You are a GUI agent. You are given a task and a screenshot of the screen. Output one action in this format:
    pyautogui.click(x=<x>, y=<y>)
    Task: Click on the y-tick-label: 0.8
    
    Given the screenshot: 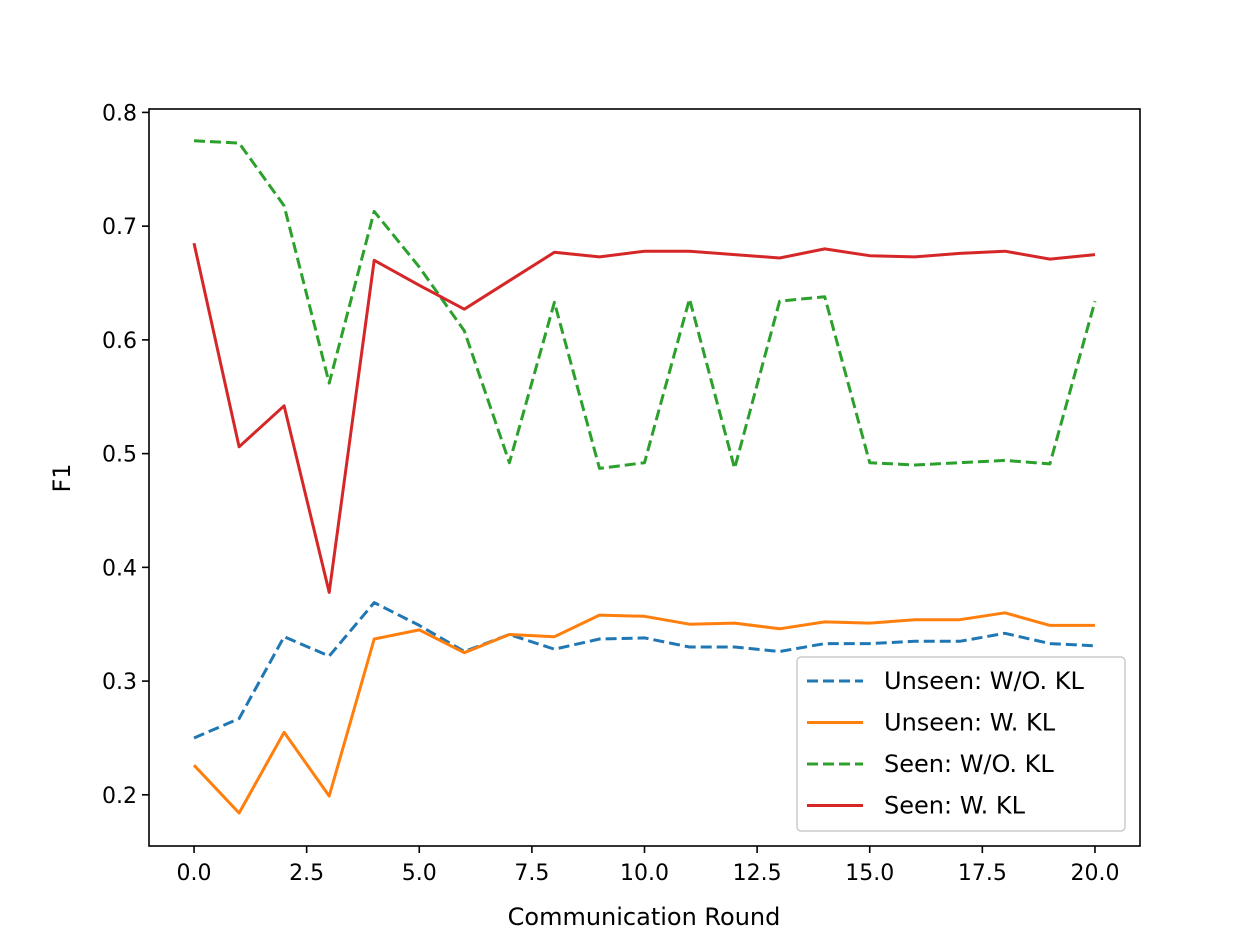 What is the action you would take?
    pyautogui.click(x=119, y=113)
    